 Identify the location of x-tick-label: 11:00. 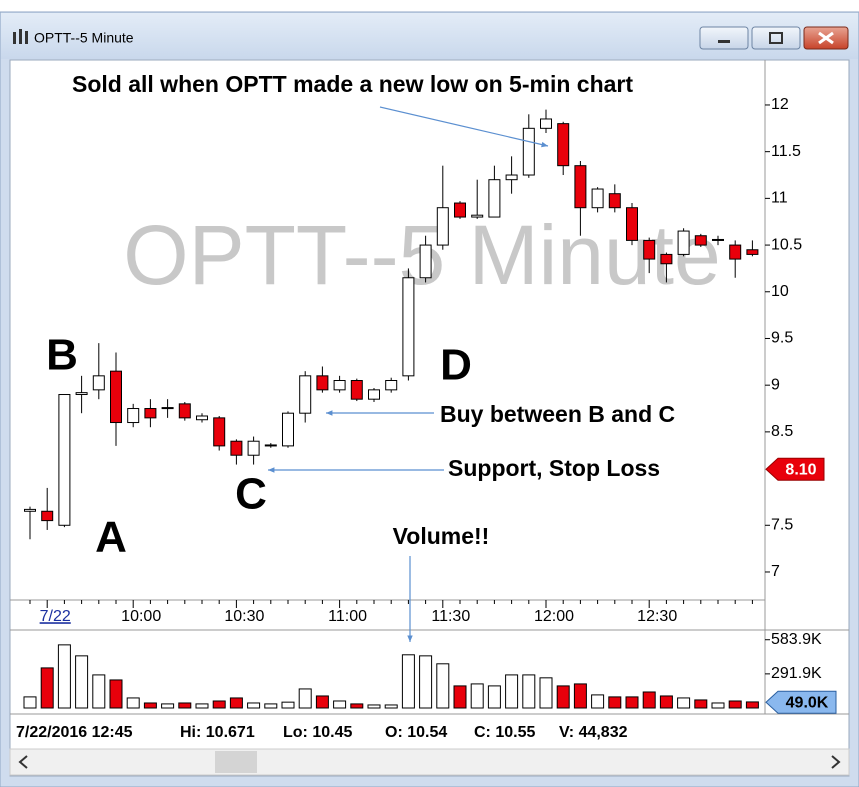
(347, 616).